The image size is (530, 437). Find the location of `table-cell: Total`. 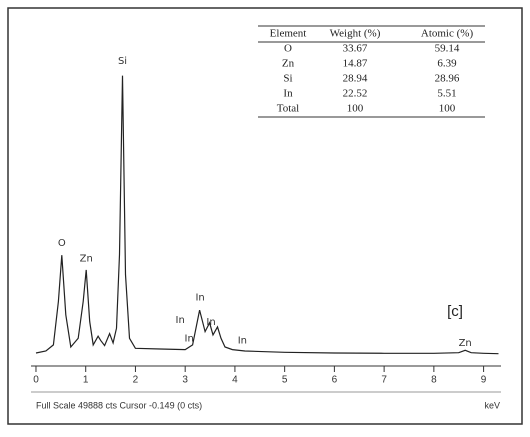

table-cell: Total is located at coordinates (288, 109).